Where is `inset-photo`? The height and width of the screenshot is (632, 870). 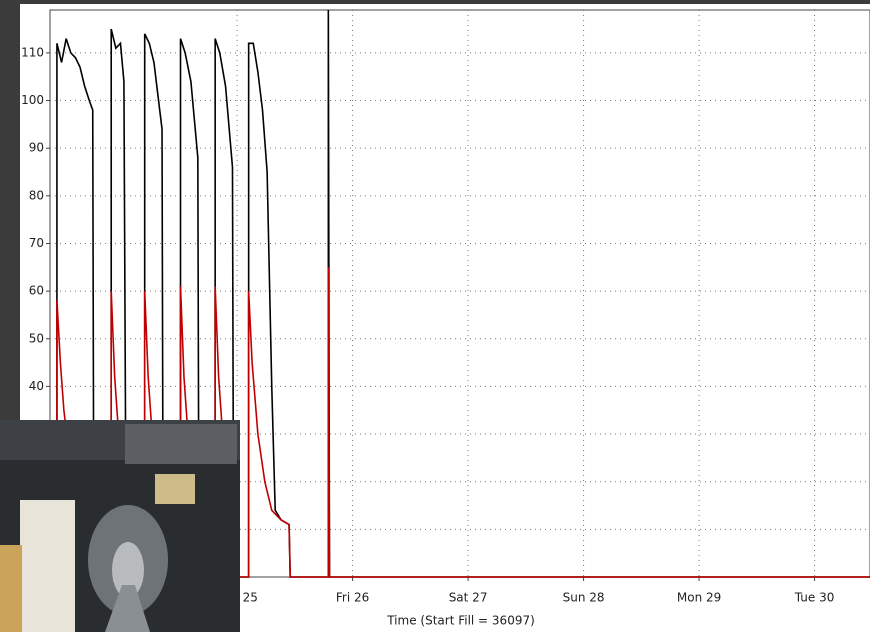
inset-photo is located at coordinates (120, 526).